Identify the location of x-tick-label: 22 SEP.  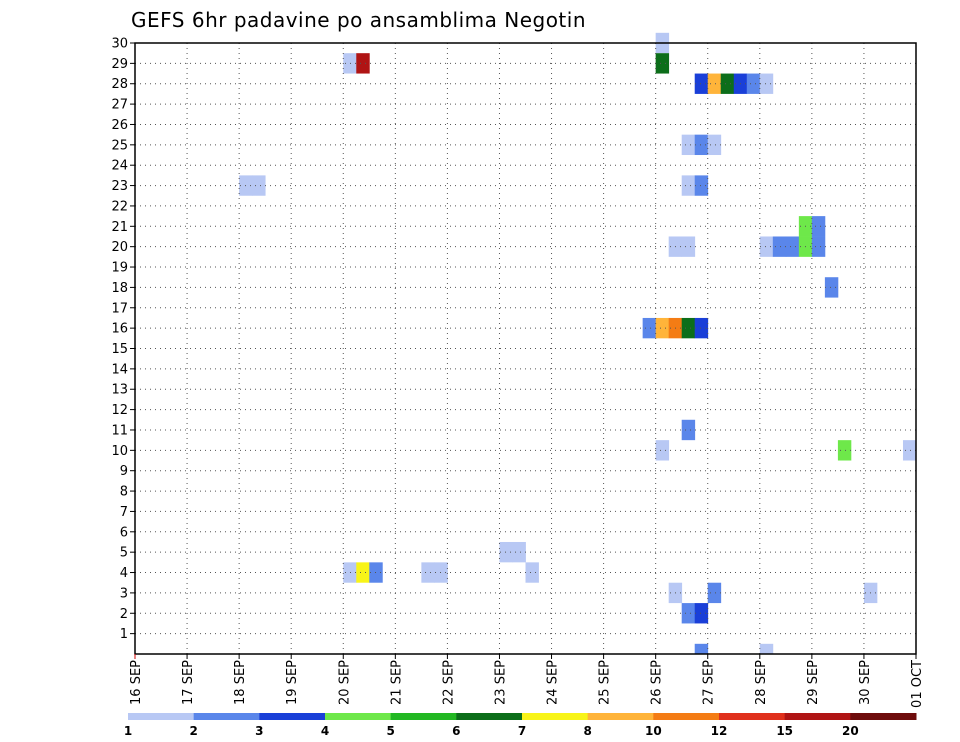
(448, 682).